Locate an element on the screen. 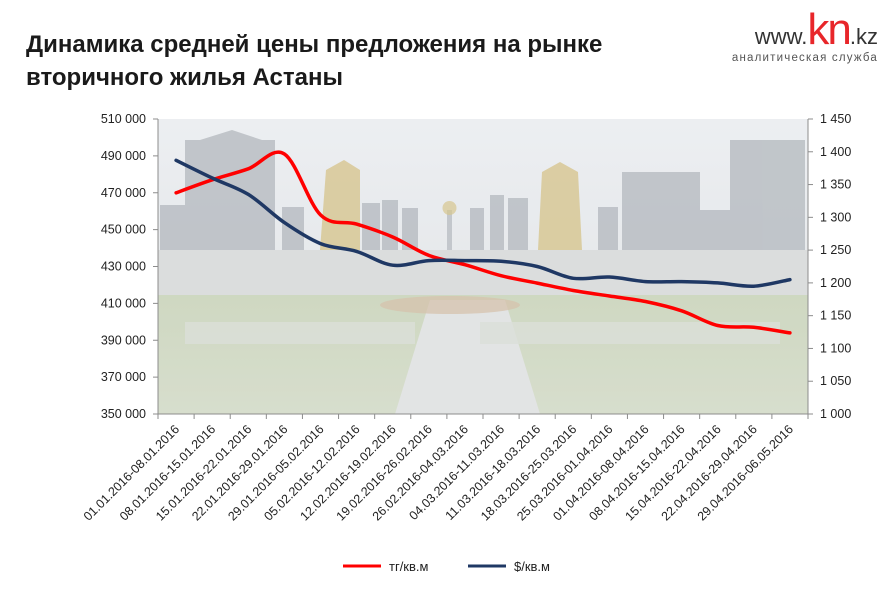 Image resolution: width=888 pixels, height=592 pixels. right-tick-label: 1 250 is located at coordinates (835, 250).